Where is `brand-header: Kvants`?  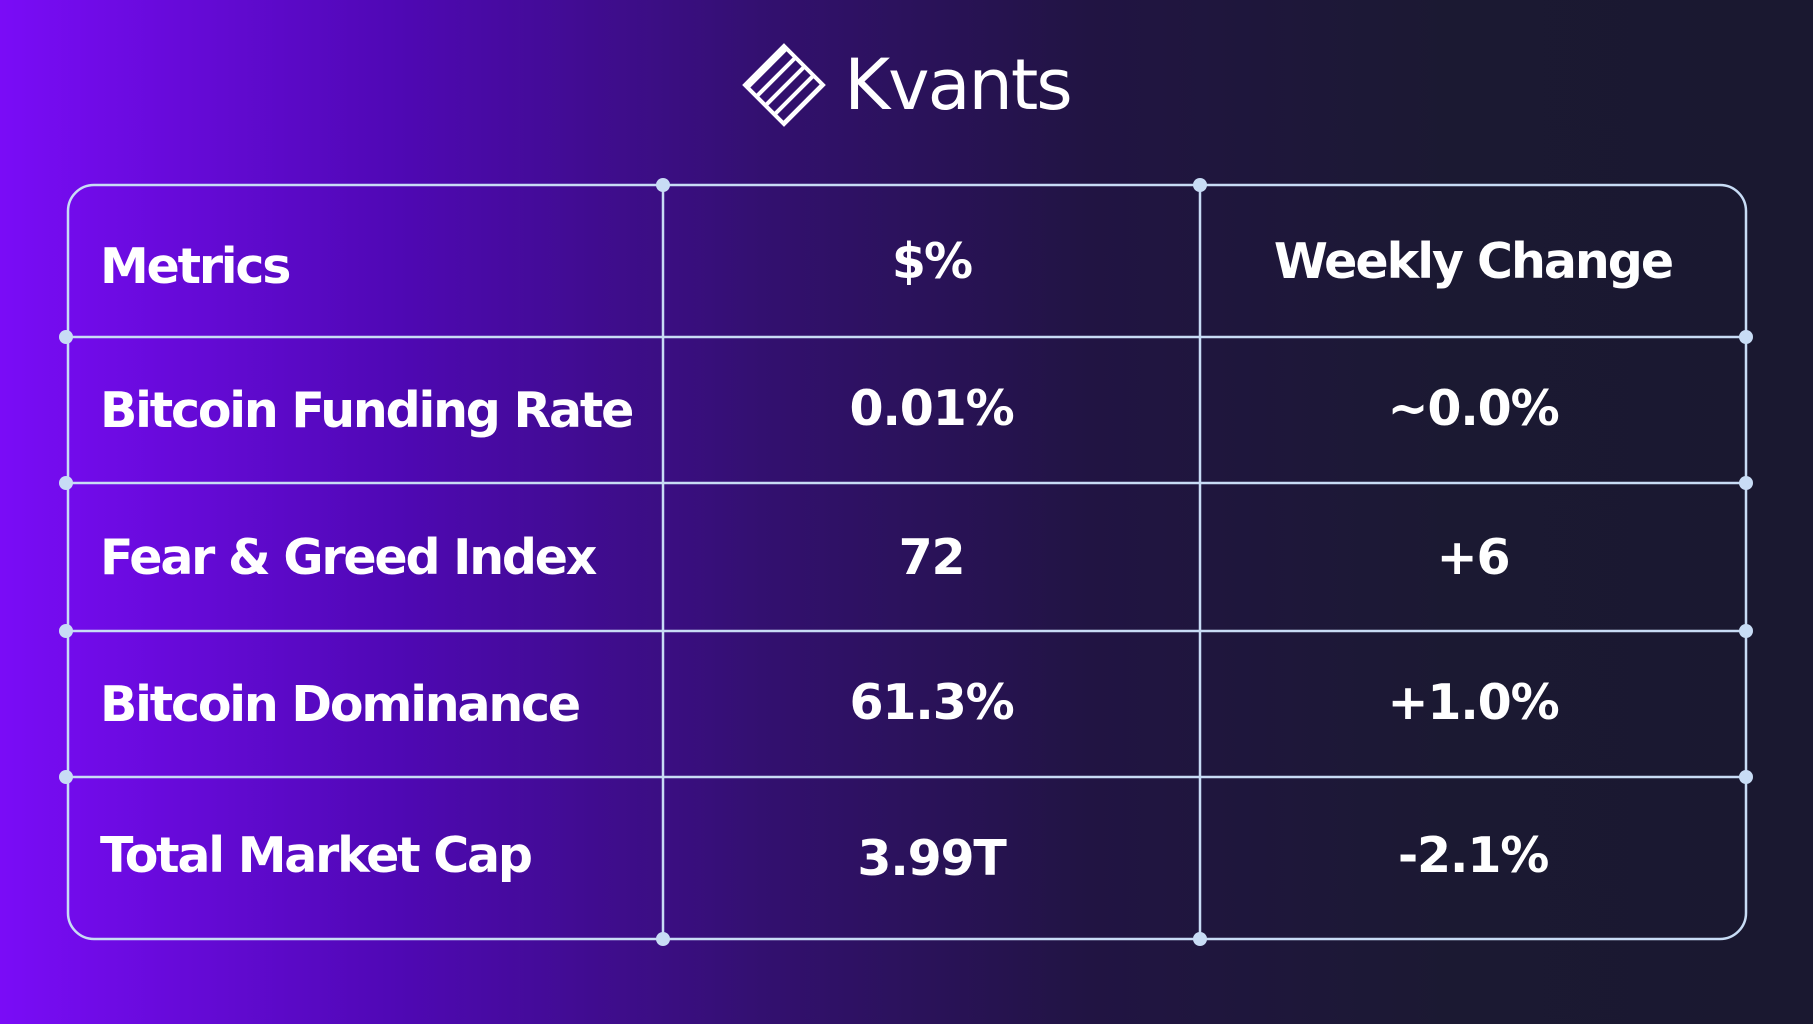
brand-header: Kvants is located at coordinates (906, 85).